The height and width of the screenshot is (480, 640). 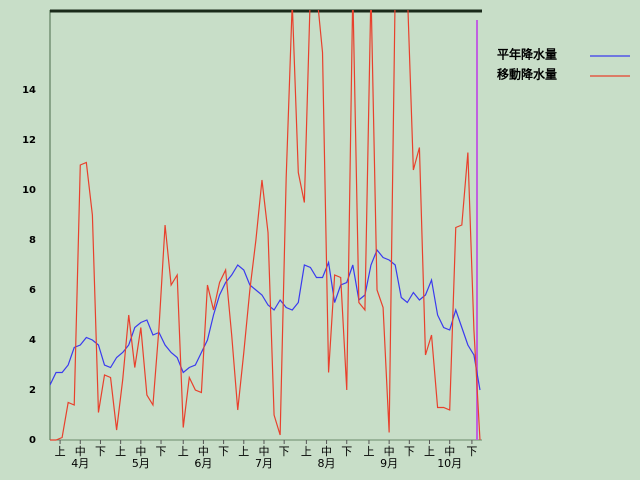 What do you see at coordinates (32, 340) in the screenshot?
I see `y-tick-label: 4` at bounding box center [32, 340].